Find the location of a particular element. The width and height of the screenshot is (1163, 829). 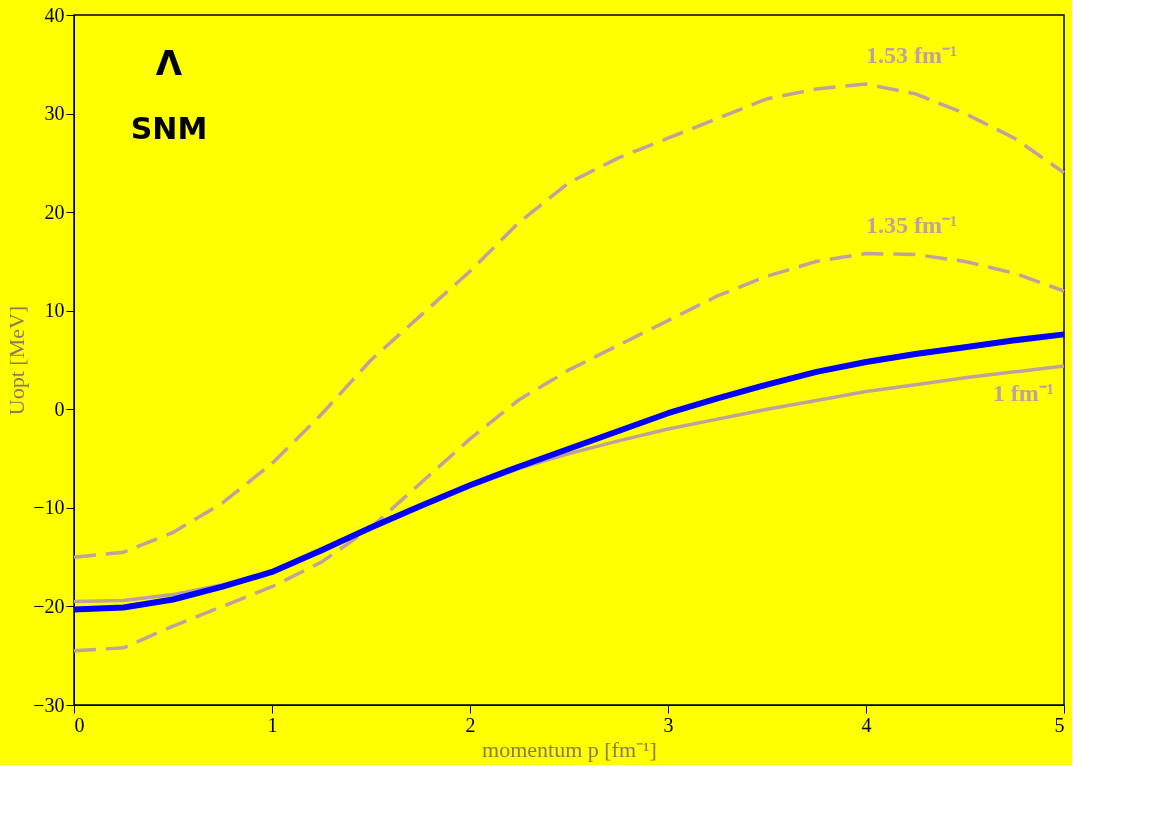

y-tick-label: −20 is located at coordinates (49, 605).